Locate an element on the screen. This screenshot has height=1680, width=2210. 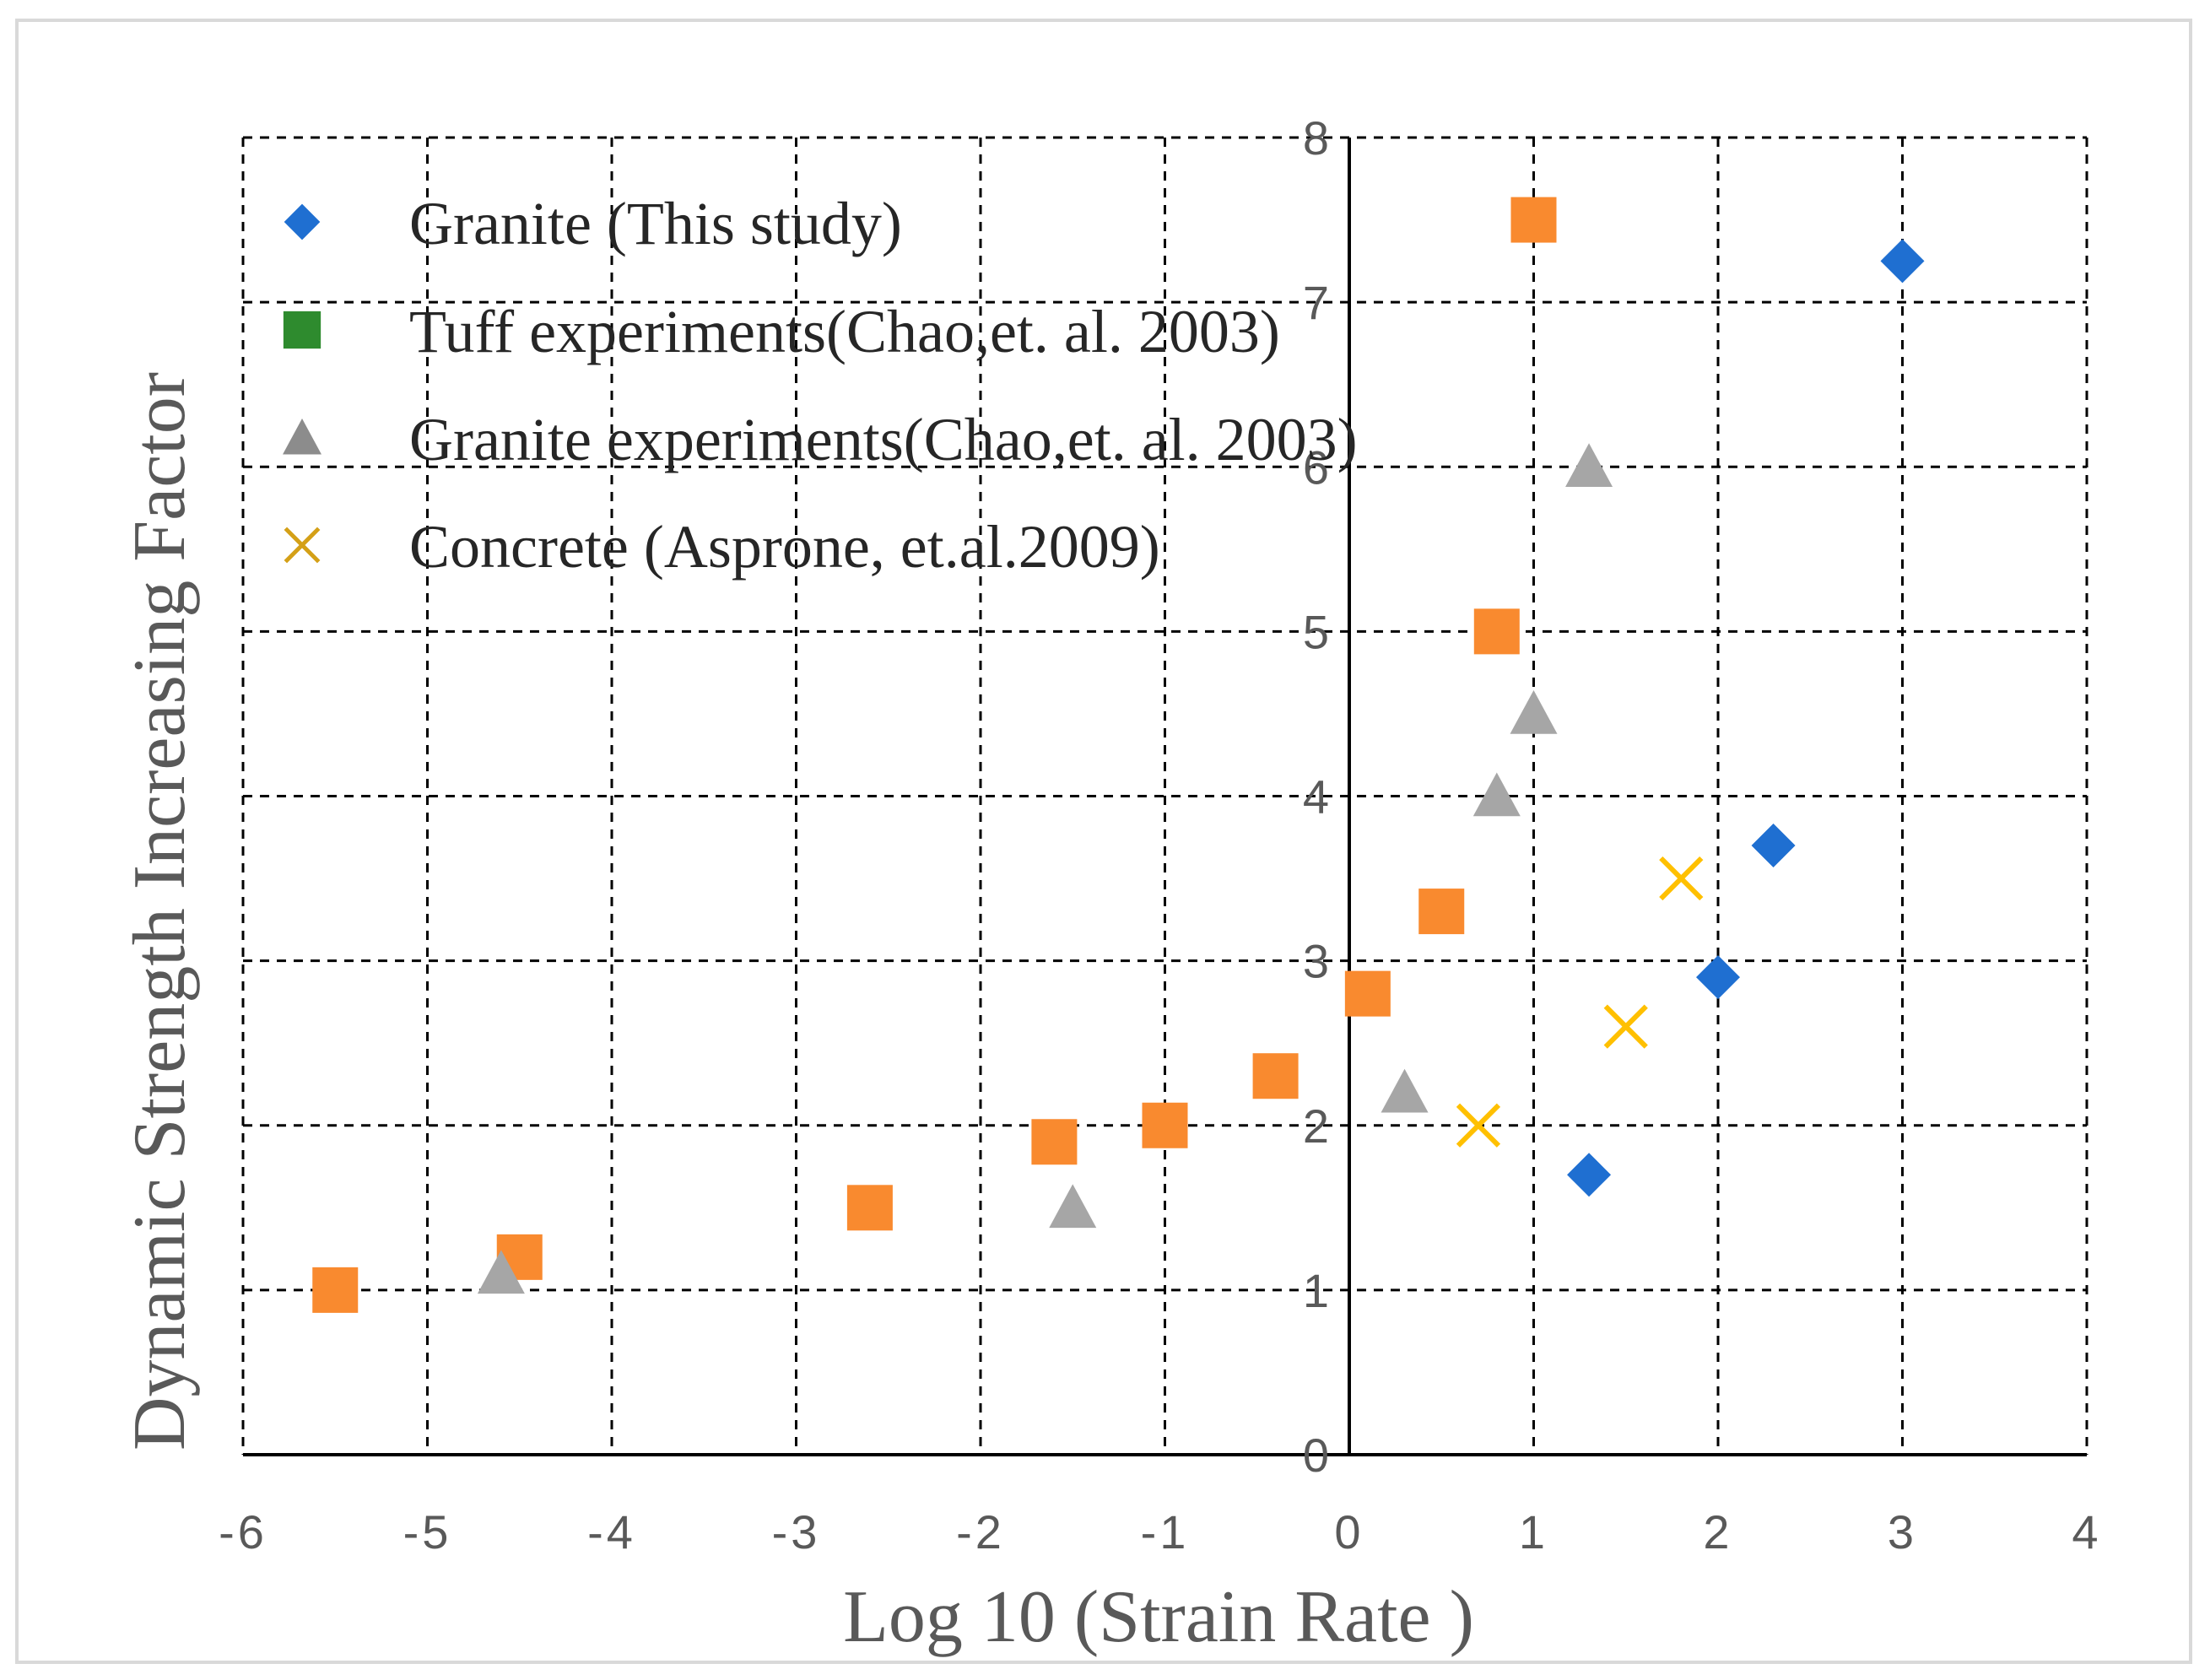
y-tick-label: 6 is located at coordinates (1317, 467).